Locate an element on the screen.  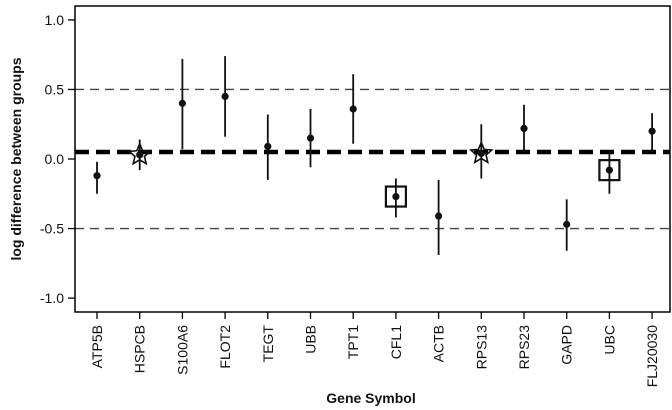
y-tick-label: 0.0 is located at coordinates (55, 159).